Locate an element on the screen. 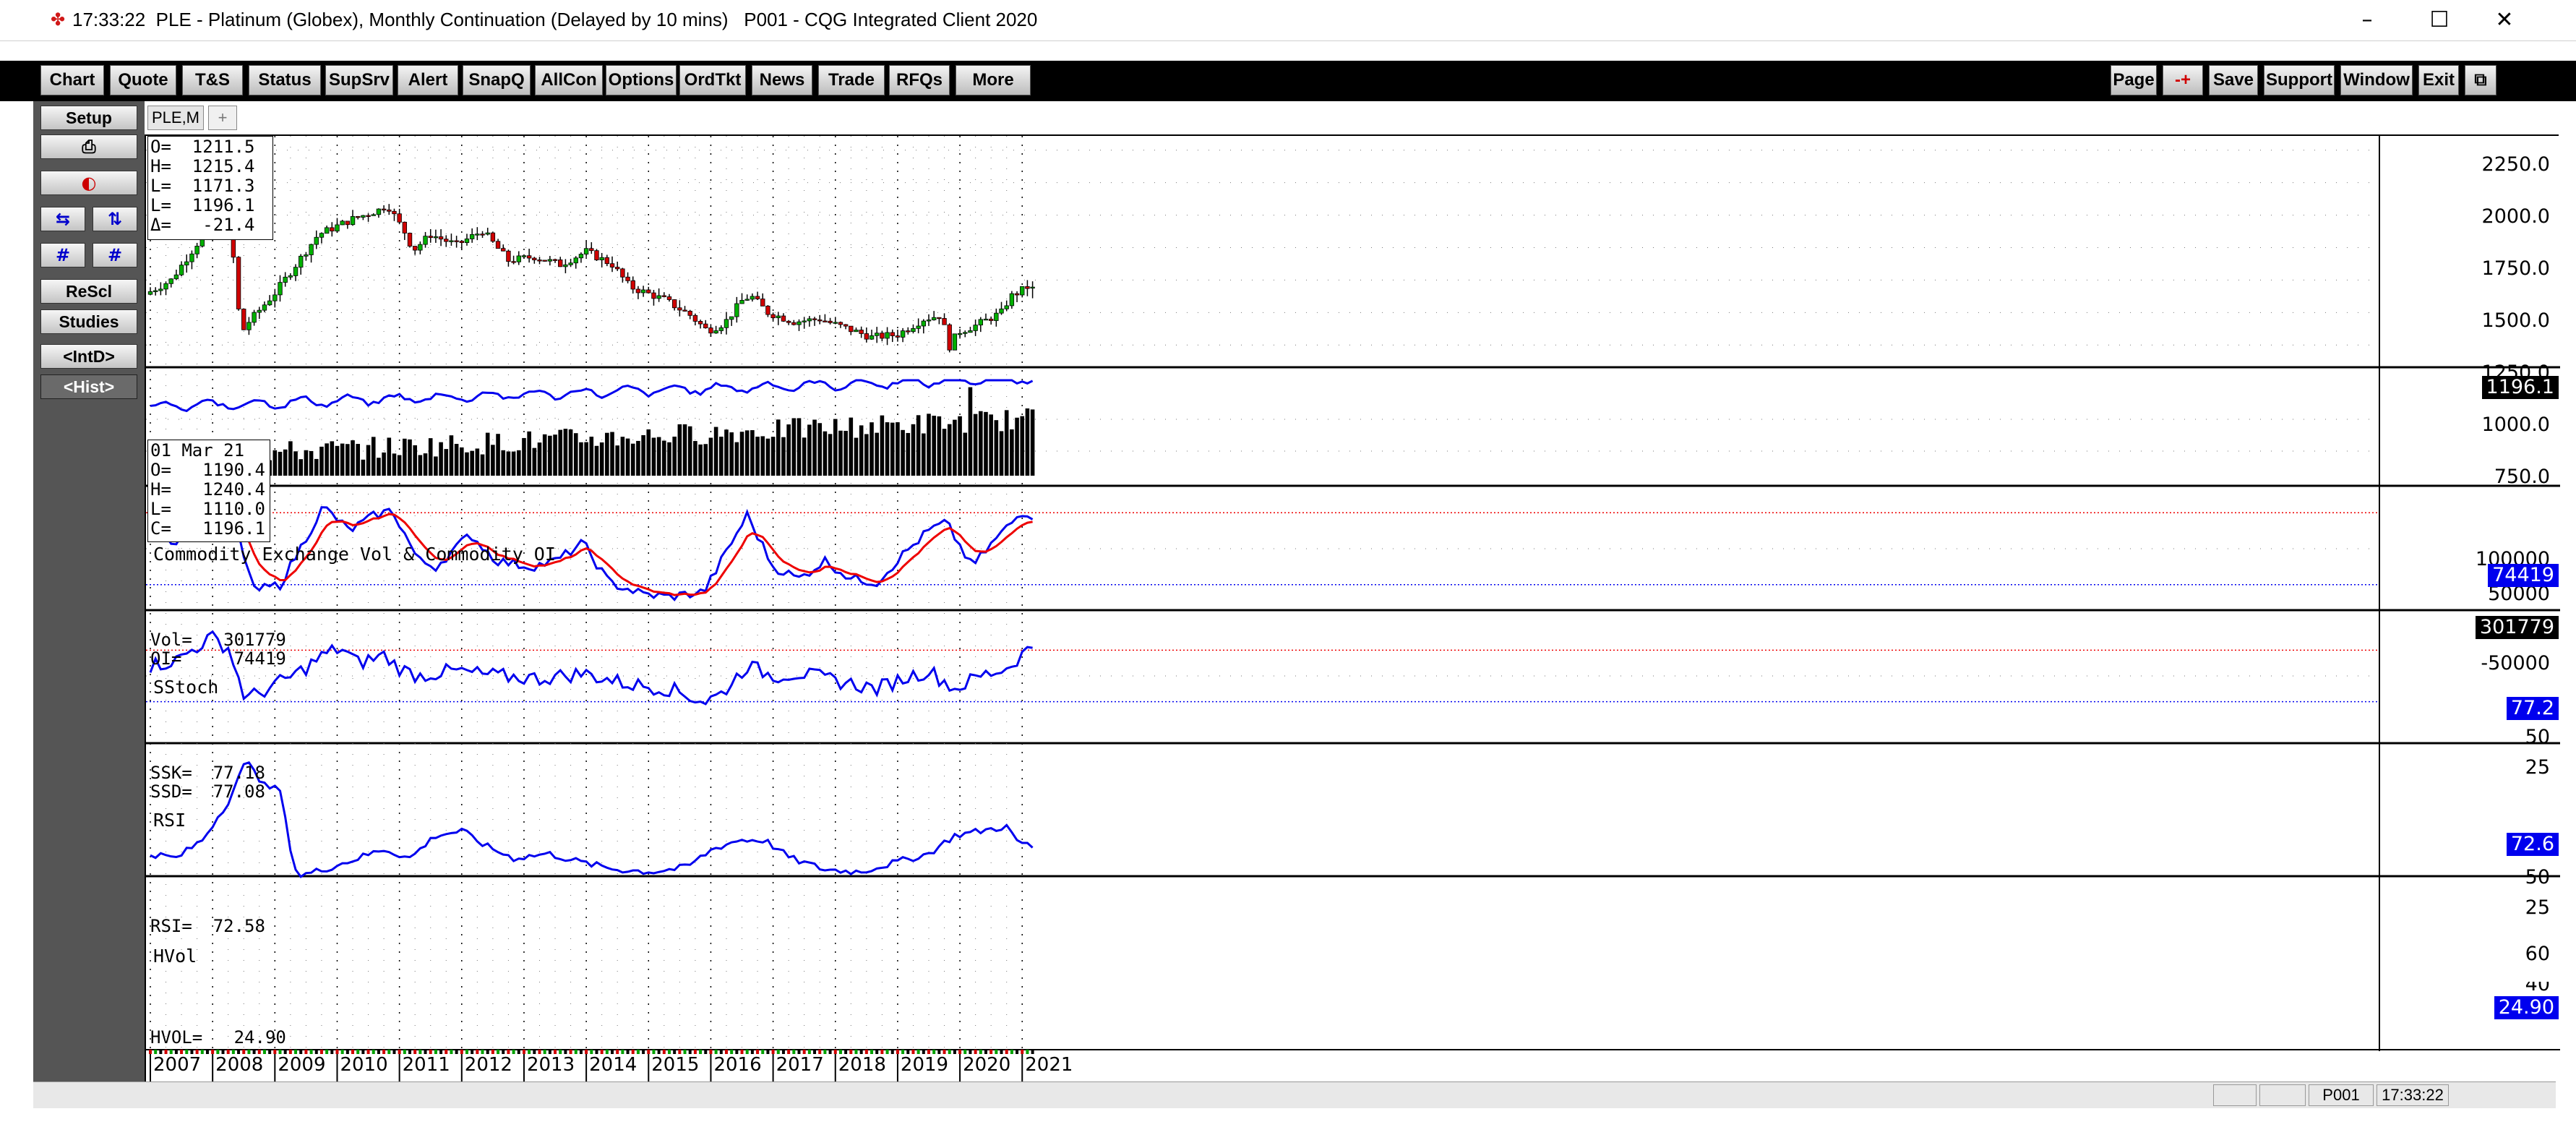 Image resolution: width=2576 pixels, height=1148 pixels. rescale-button: ReScl is located at coordinates (89, 291).